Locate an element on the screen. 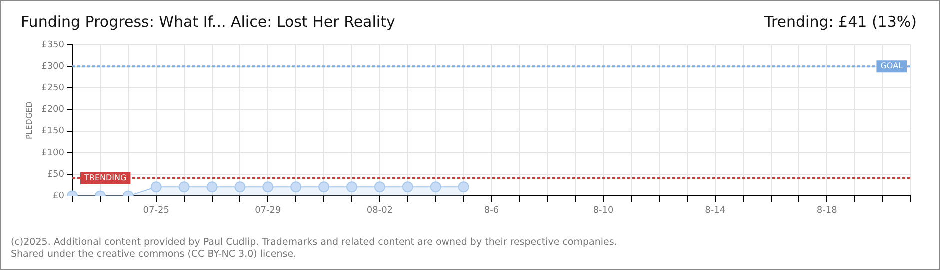 This screenshot has width=940, height=270. x-tick-label: 07-29 is located at coordinates (268, 211).